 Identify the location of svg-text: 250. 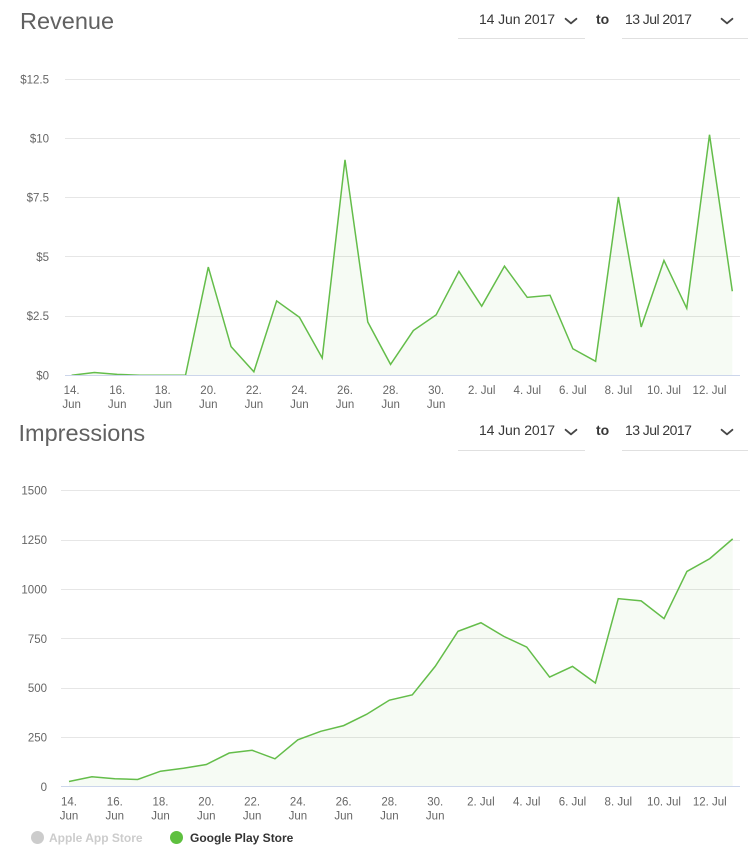
(37, 739).